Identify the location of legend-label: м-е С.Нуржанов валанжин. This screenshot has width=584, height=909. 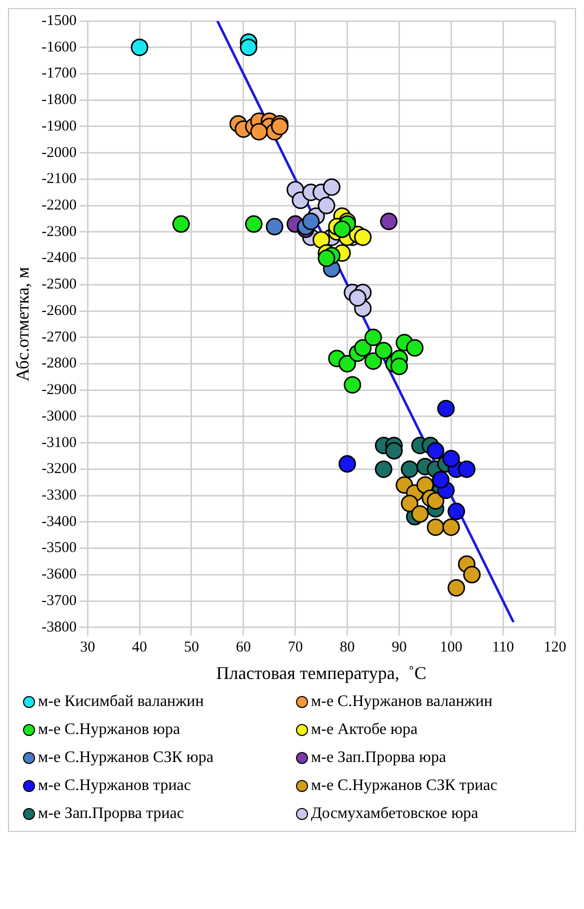
(401, 702).